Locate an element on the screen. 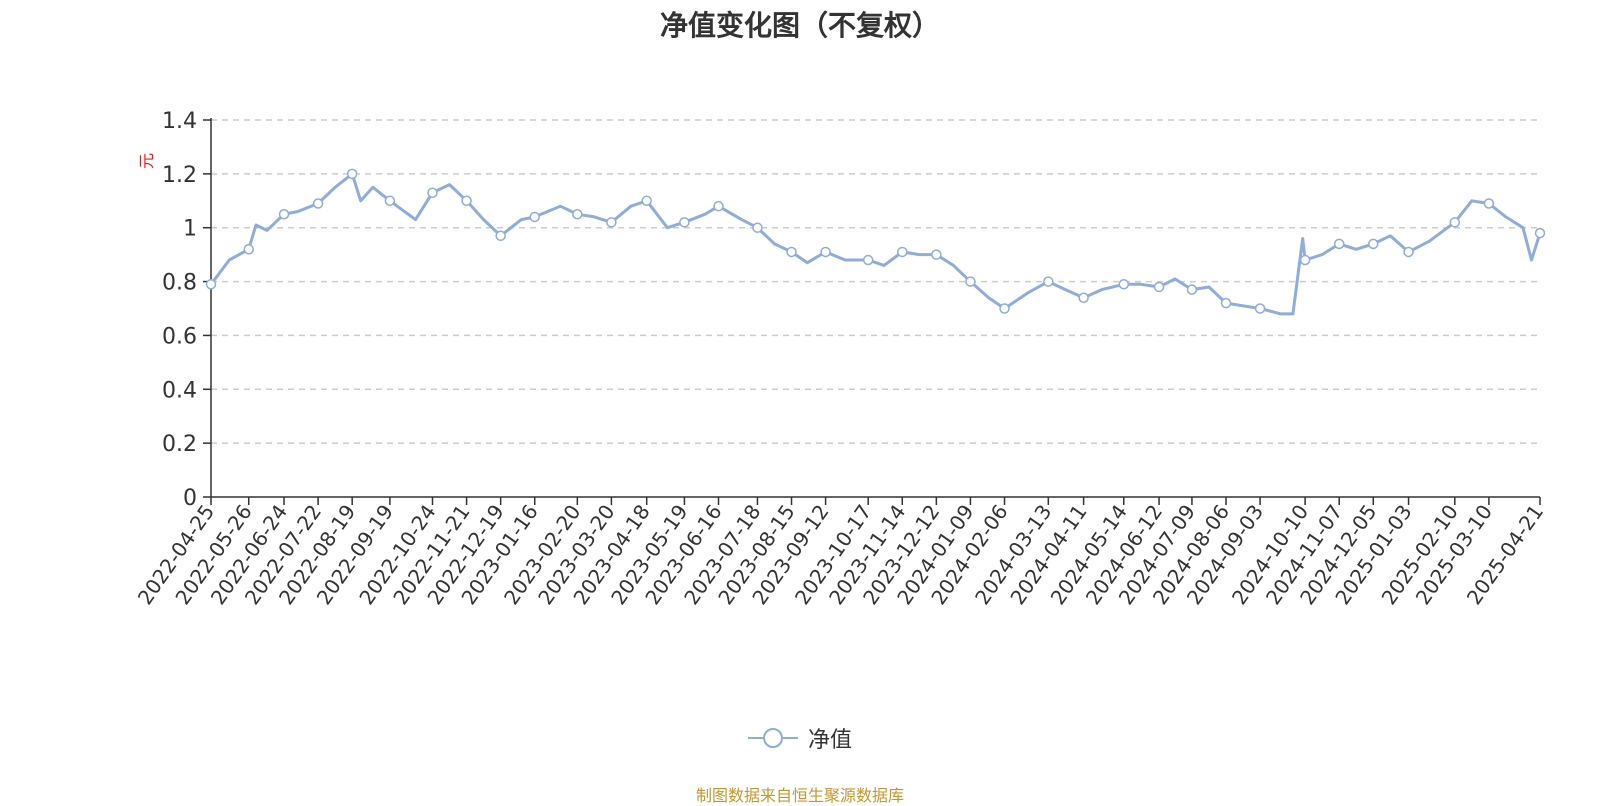 The width and height of the screenshot is (1600, 806). y-tick-label: 0.4 is located at coordinates (179, 390).